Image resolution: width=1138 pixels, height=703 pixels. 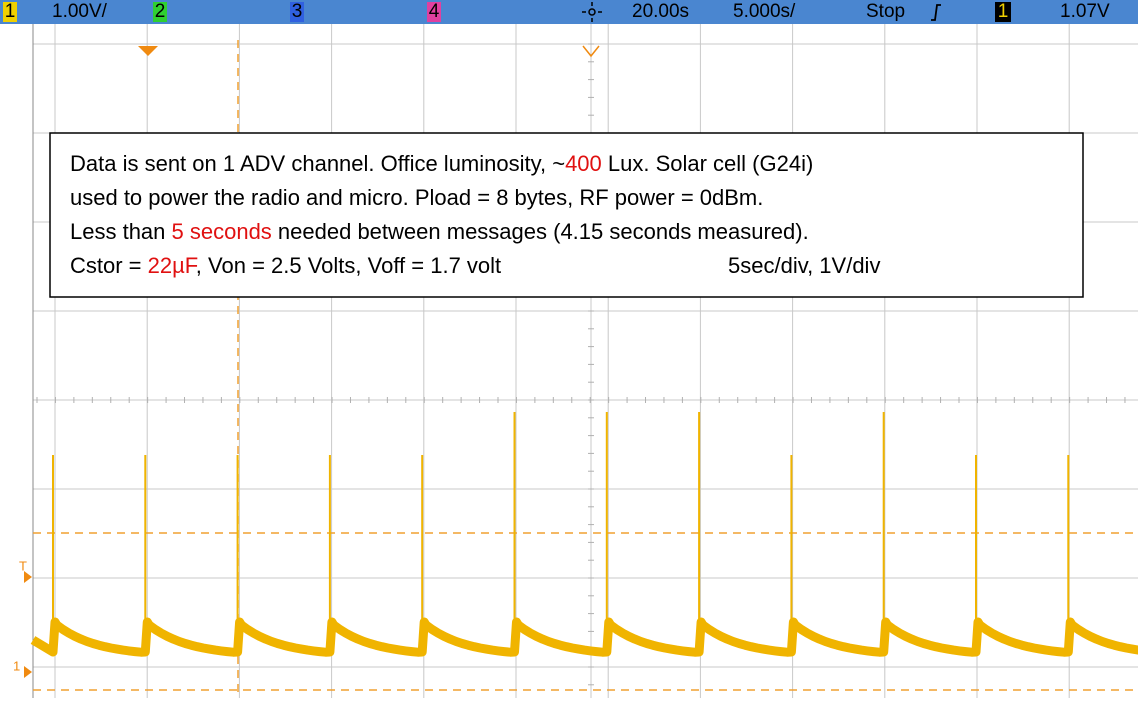 I want to click on ch2: 2, so click(x=160, y=11).